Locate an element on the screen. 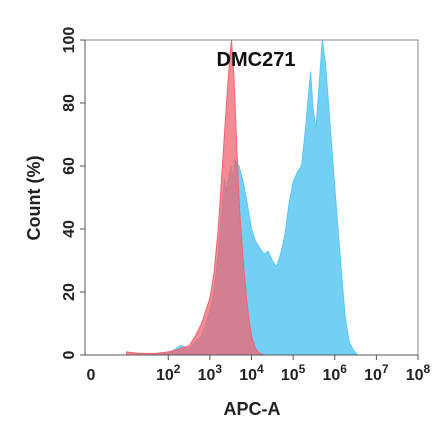  y-tick-label: 80 is located at coordinates (69, 103).